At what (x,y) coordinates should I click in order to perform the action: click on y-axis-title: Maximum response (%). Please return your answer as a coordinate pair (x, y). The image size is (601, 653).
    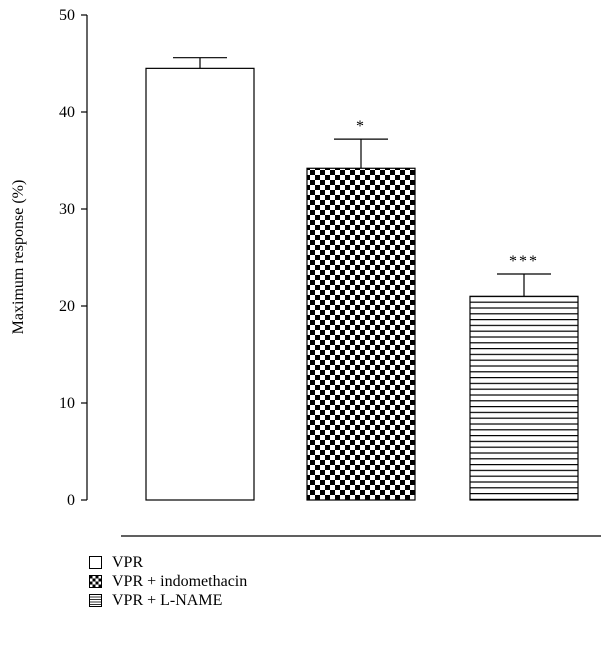
    Looking at the image, I should click on (18, 257).